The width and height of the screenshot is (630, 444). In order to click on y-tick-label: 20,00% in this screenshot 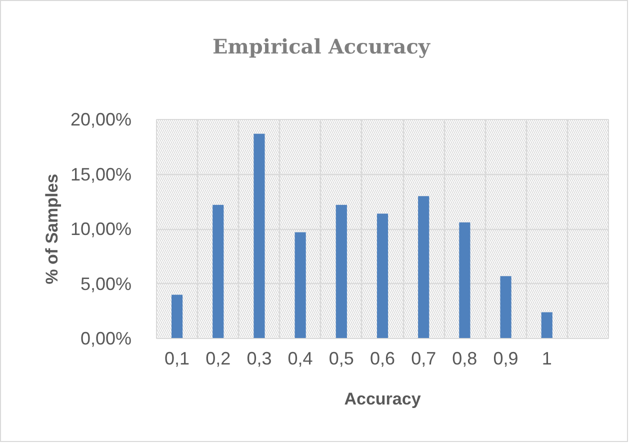, I will do `click(101, 120)`.